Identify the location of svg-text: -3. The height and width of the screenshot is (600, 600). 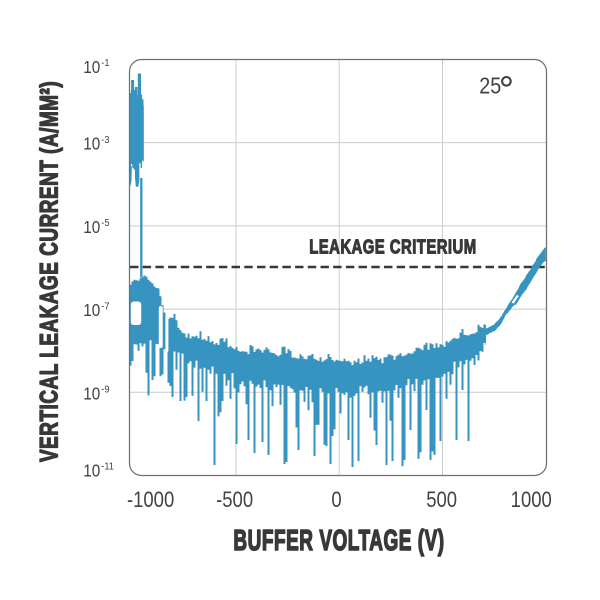
(105, 140).